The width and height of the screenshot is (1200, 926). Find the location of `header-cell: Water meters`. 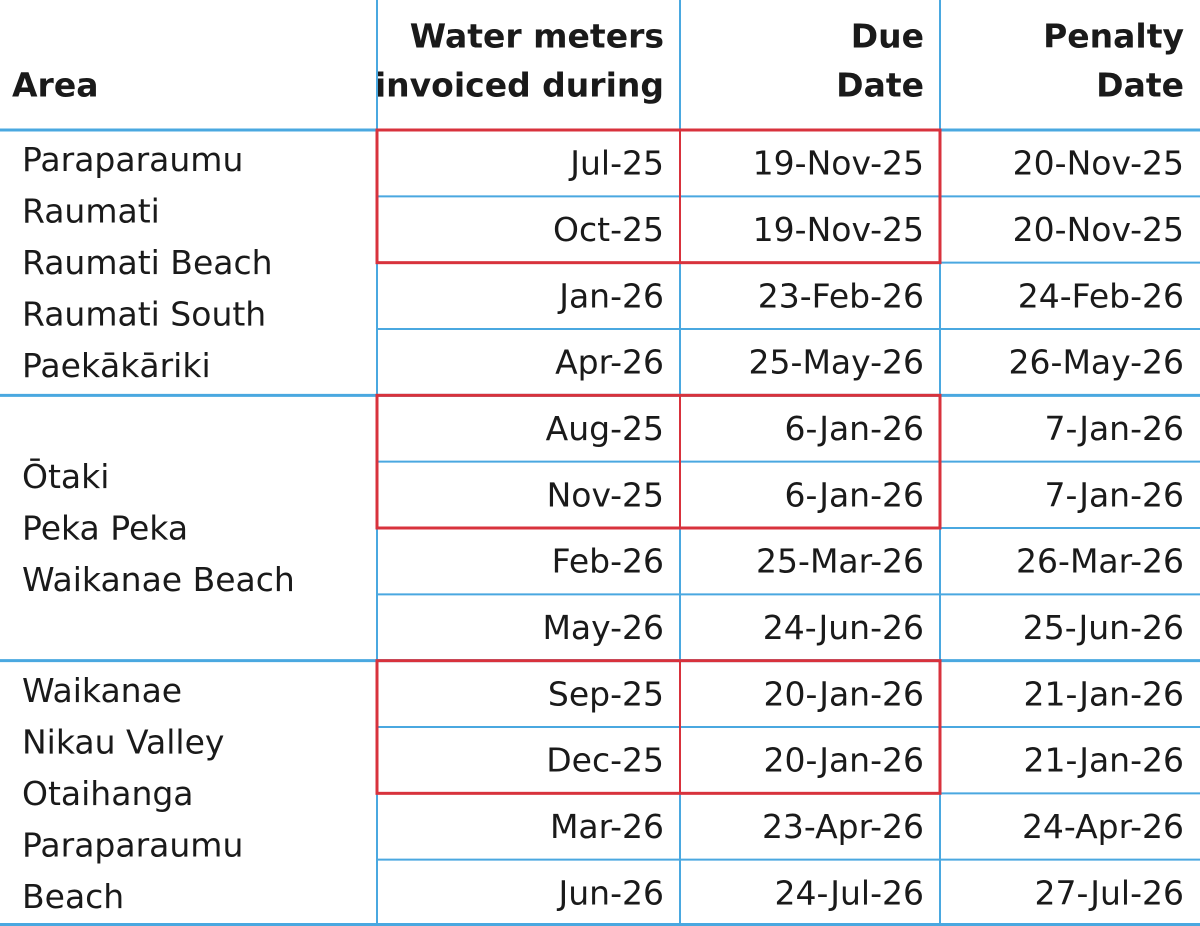

header-cell: Water meters is located at coordinates (537, 36).